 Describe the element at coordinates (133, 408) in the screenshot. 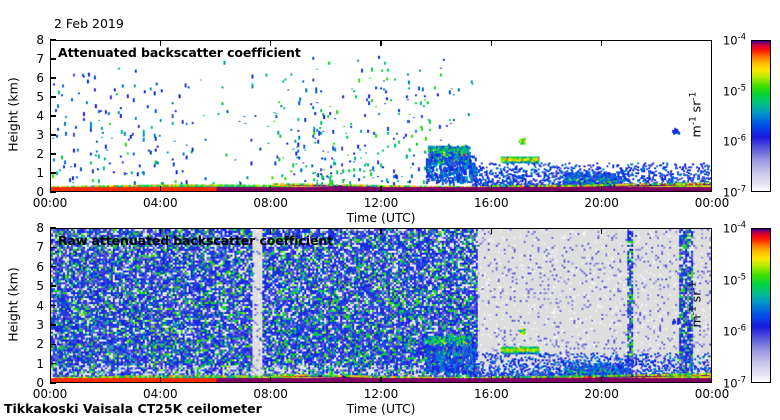

I see `footer-caption: Tikkakoski Vaisala CT25K ceilometer` at that location.